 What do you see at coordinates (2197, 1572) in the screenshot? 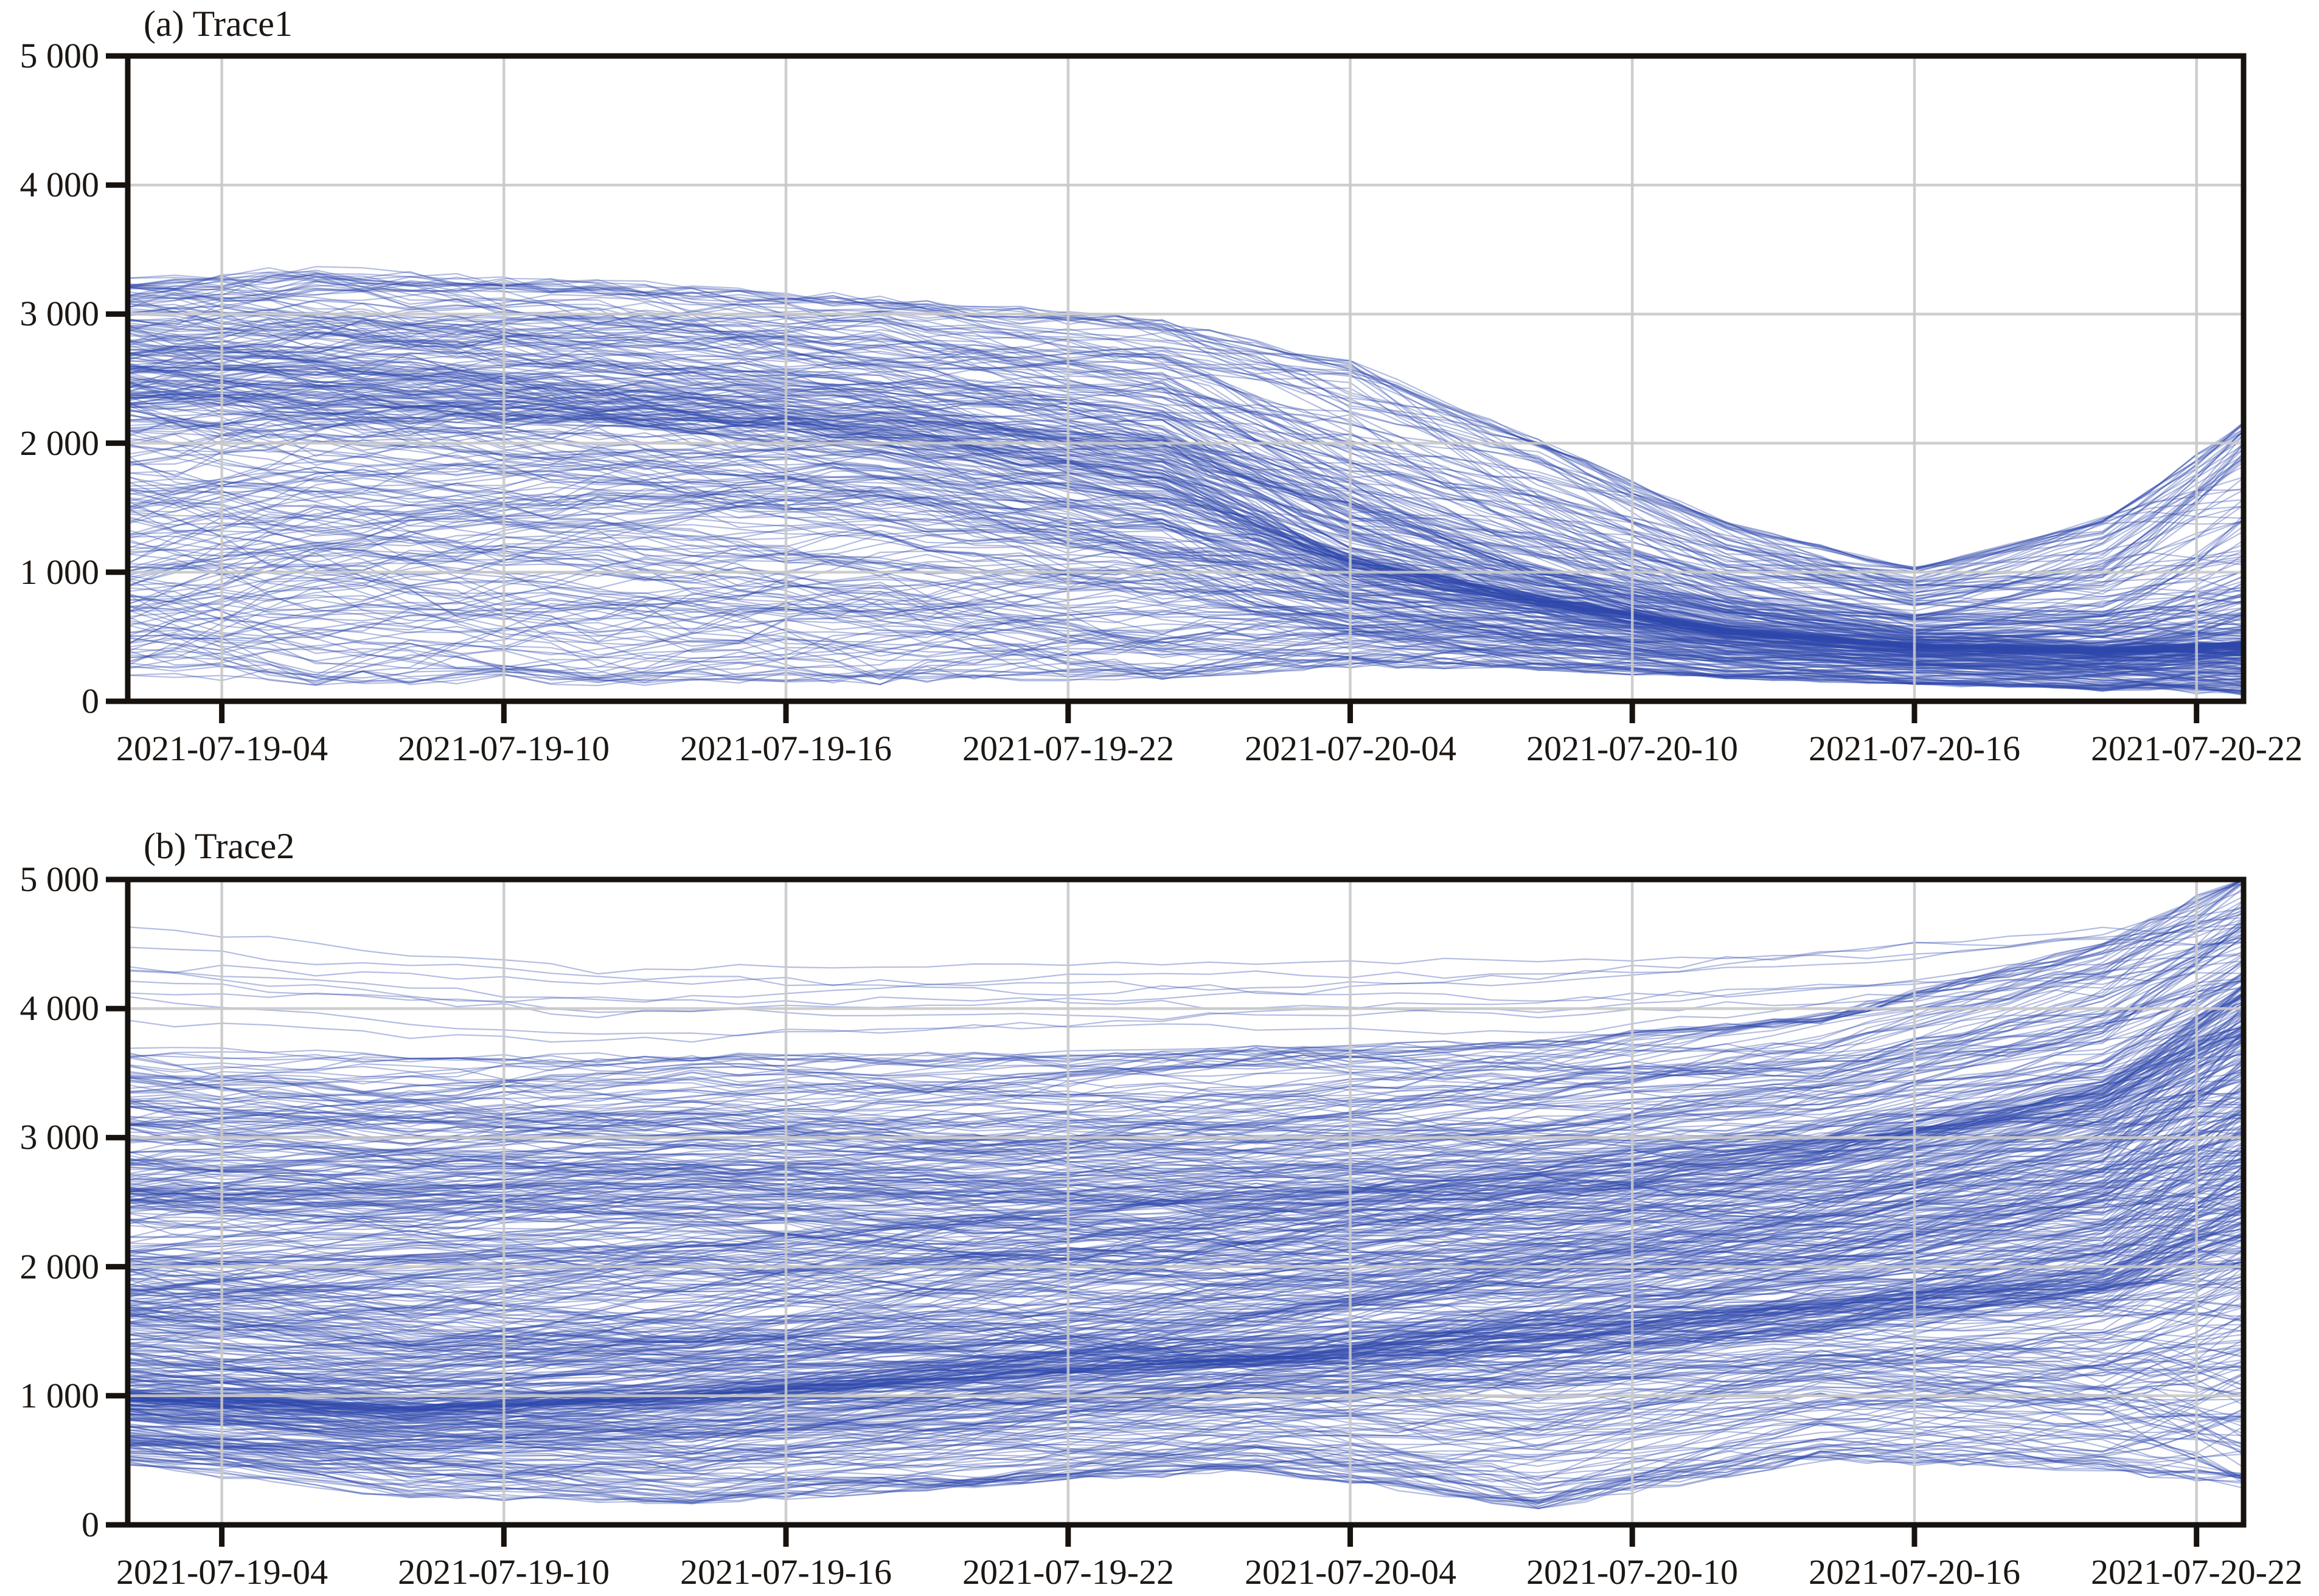
I see `x-tick-label: 2021-07-20-22` at bounding box center [2197, 1572].